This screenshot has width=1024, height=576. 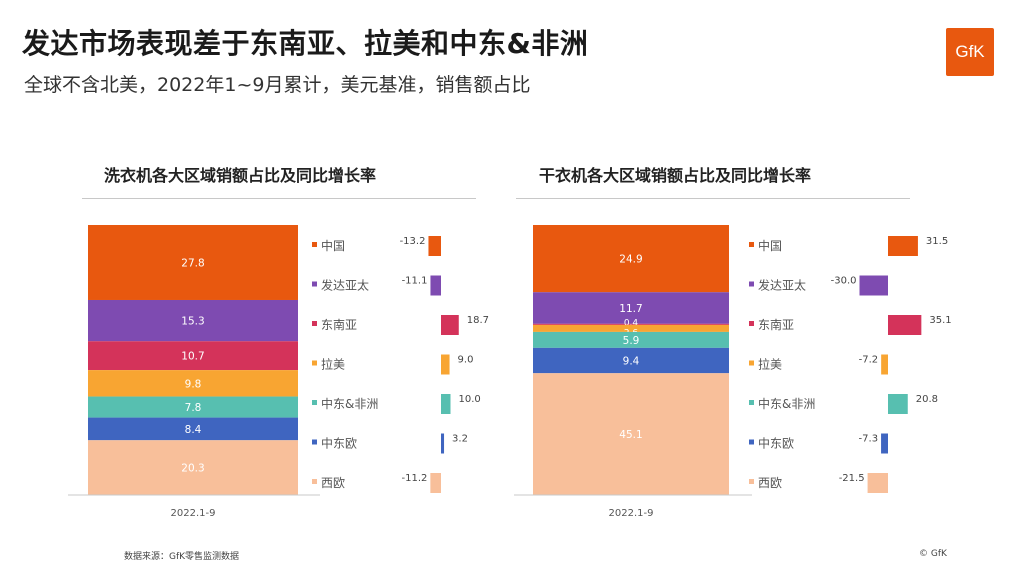 What do you see at coordinates (852, 478) in the screenshot?
I see `chart-2-growth-label-7: -21.5` at bounding box center [852, 478].